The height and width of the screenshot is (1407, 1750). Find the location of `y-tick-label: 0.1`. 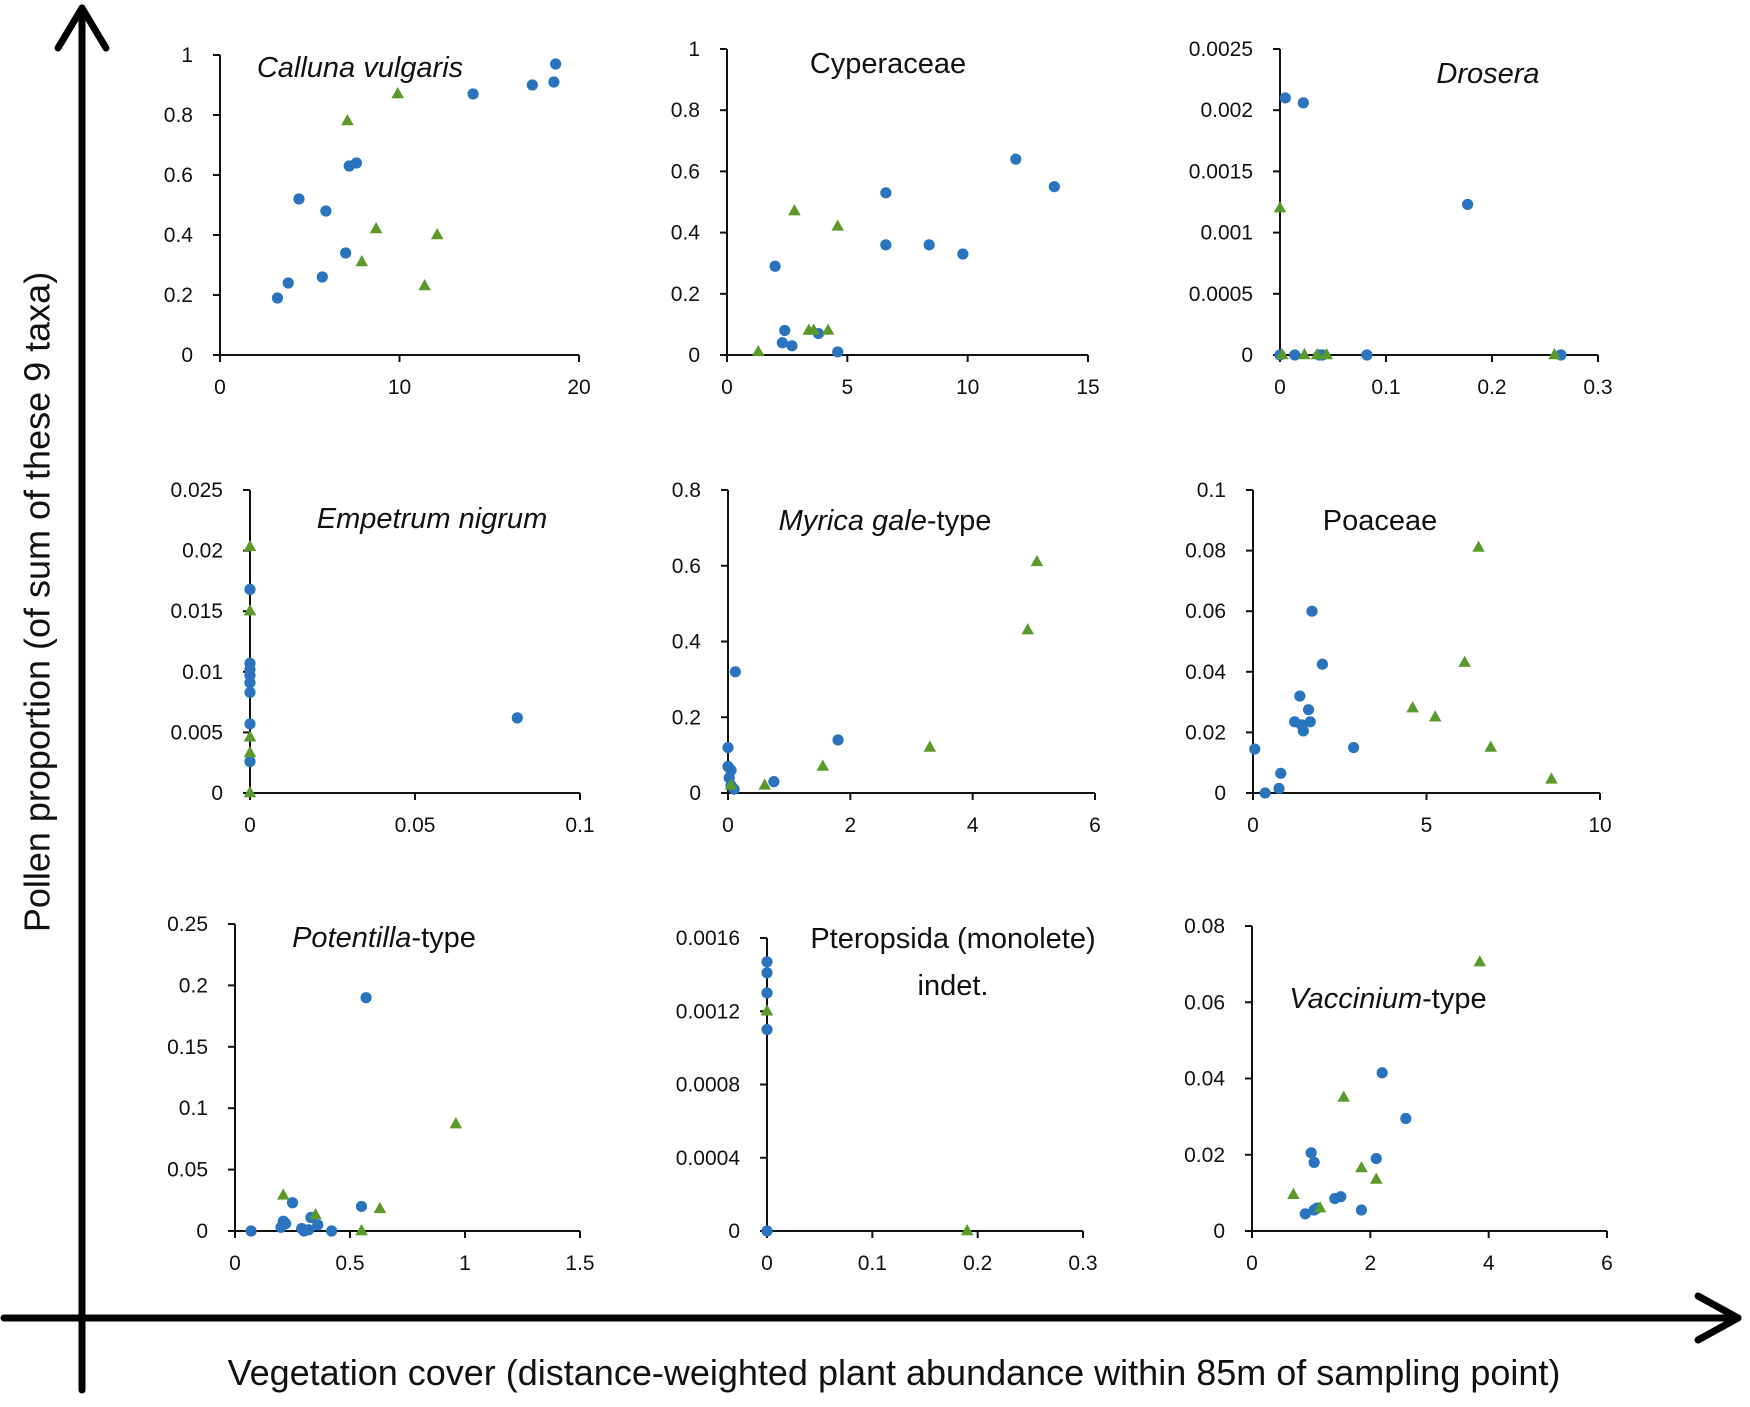

y-tick-label: 0.1 is located at coordinates (193, 1108).